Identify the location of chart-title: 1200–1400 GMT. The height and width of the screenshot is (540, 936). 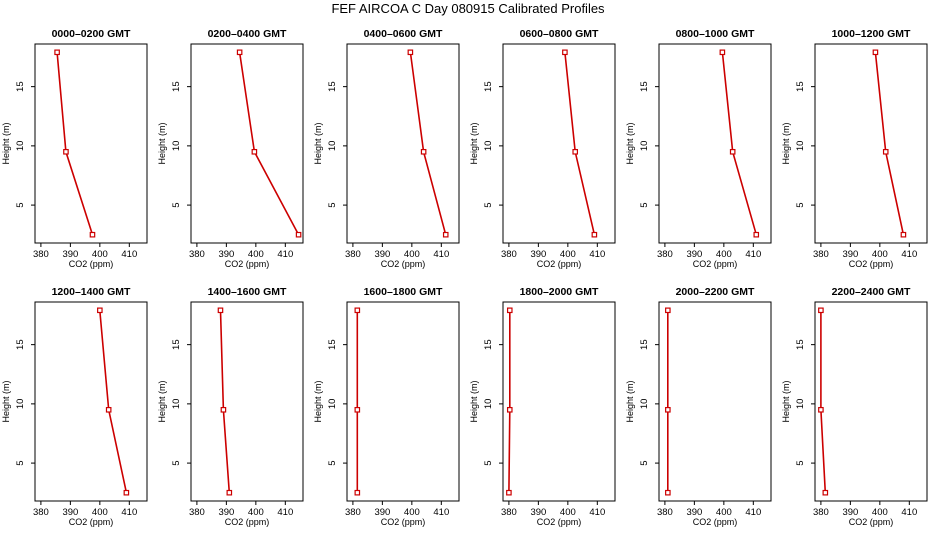
(91, 292).